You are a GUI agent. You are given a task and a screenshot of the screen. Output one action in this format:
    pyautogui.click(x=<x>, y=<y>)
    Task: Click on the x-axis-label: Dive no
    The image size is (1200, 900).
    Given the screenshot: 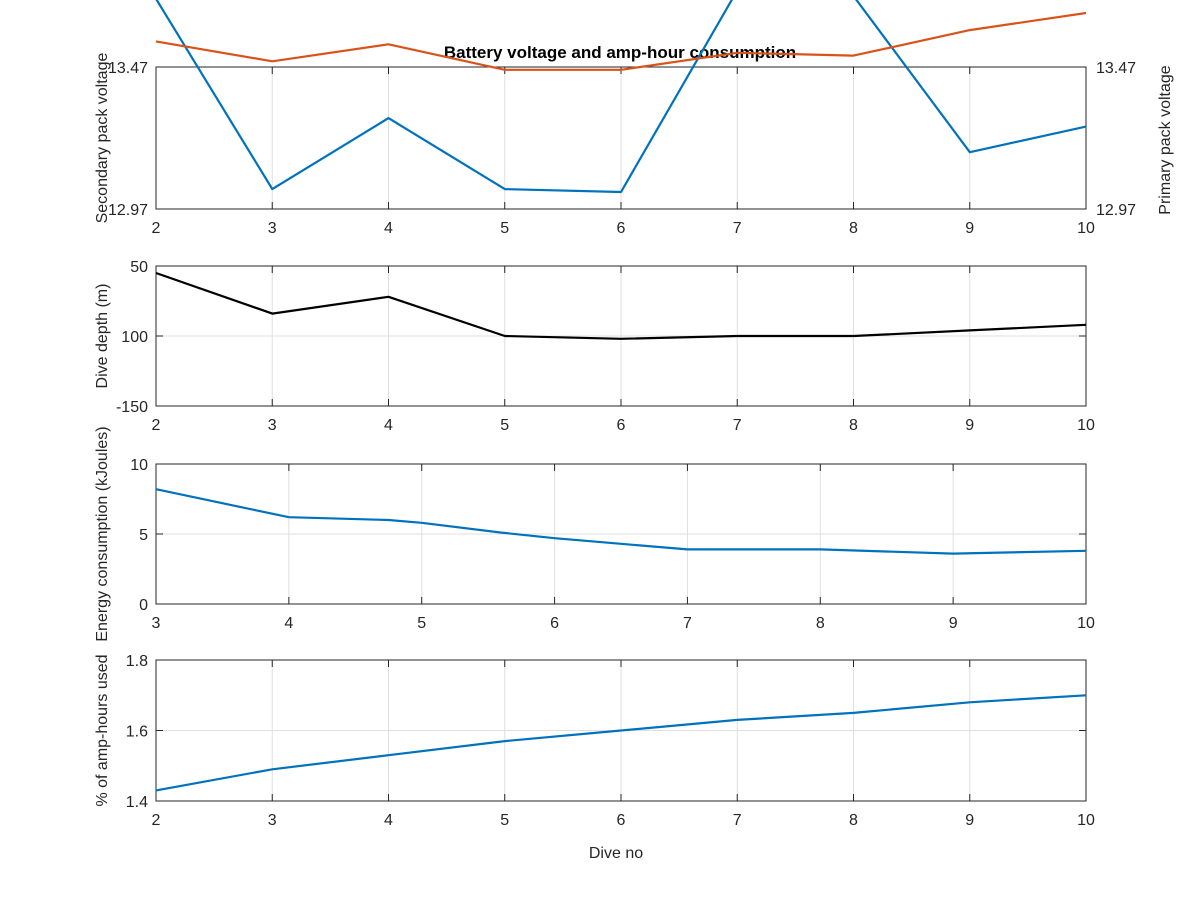 What is the action you would take?
    pyautogui.click(x=616, y=853)
    